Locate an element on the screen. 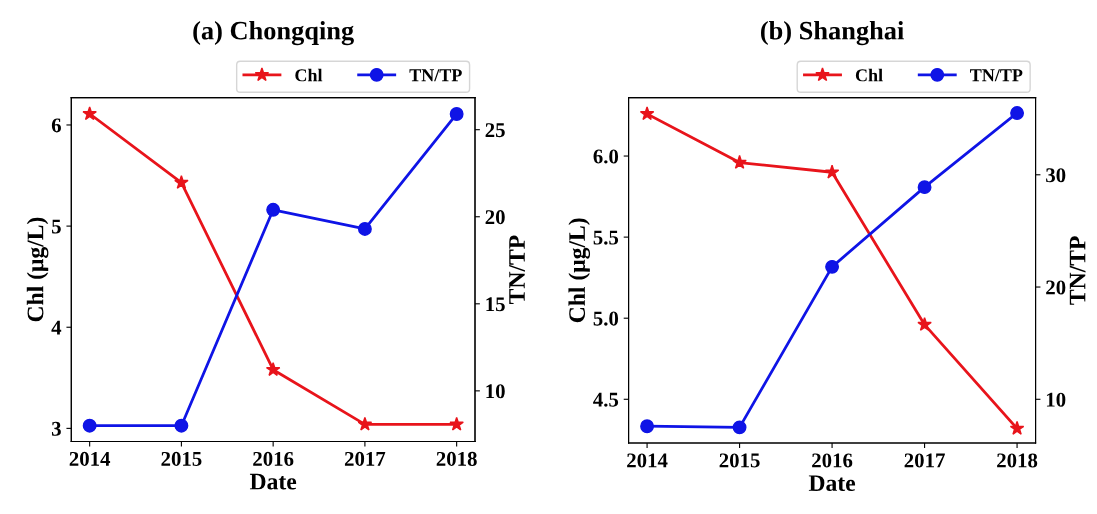 This screenshot has width=1097, height=514. chart-title: (b) Shanghai is located at coordinates (832, 33).